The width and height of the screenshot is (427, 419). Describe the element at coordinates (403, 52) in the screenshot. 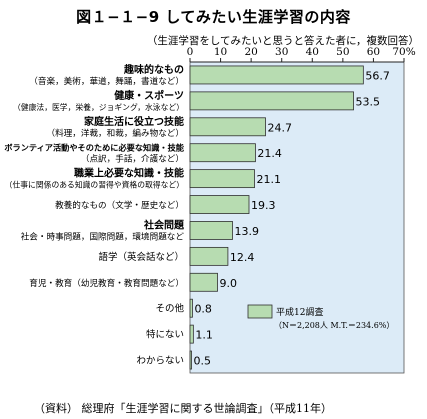

I see `x-tick-label: 70%` at that location.